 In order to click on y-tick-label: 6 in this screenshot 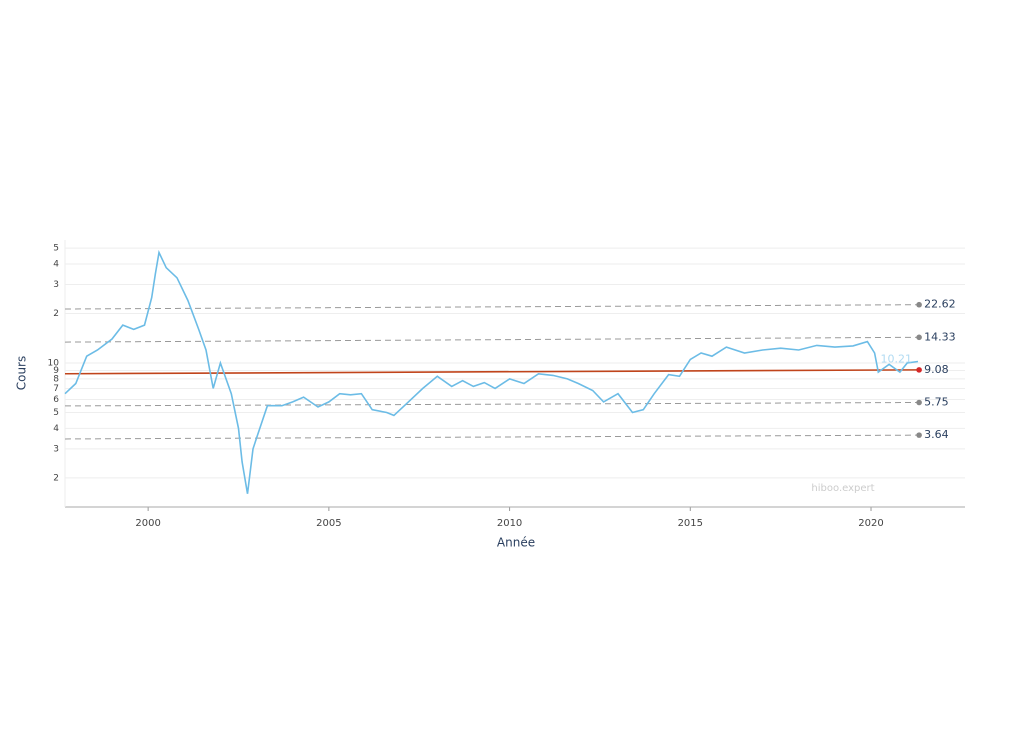, I will do `click(56, 400)`.